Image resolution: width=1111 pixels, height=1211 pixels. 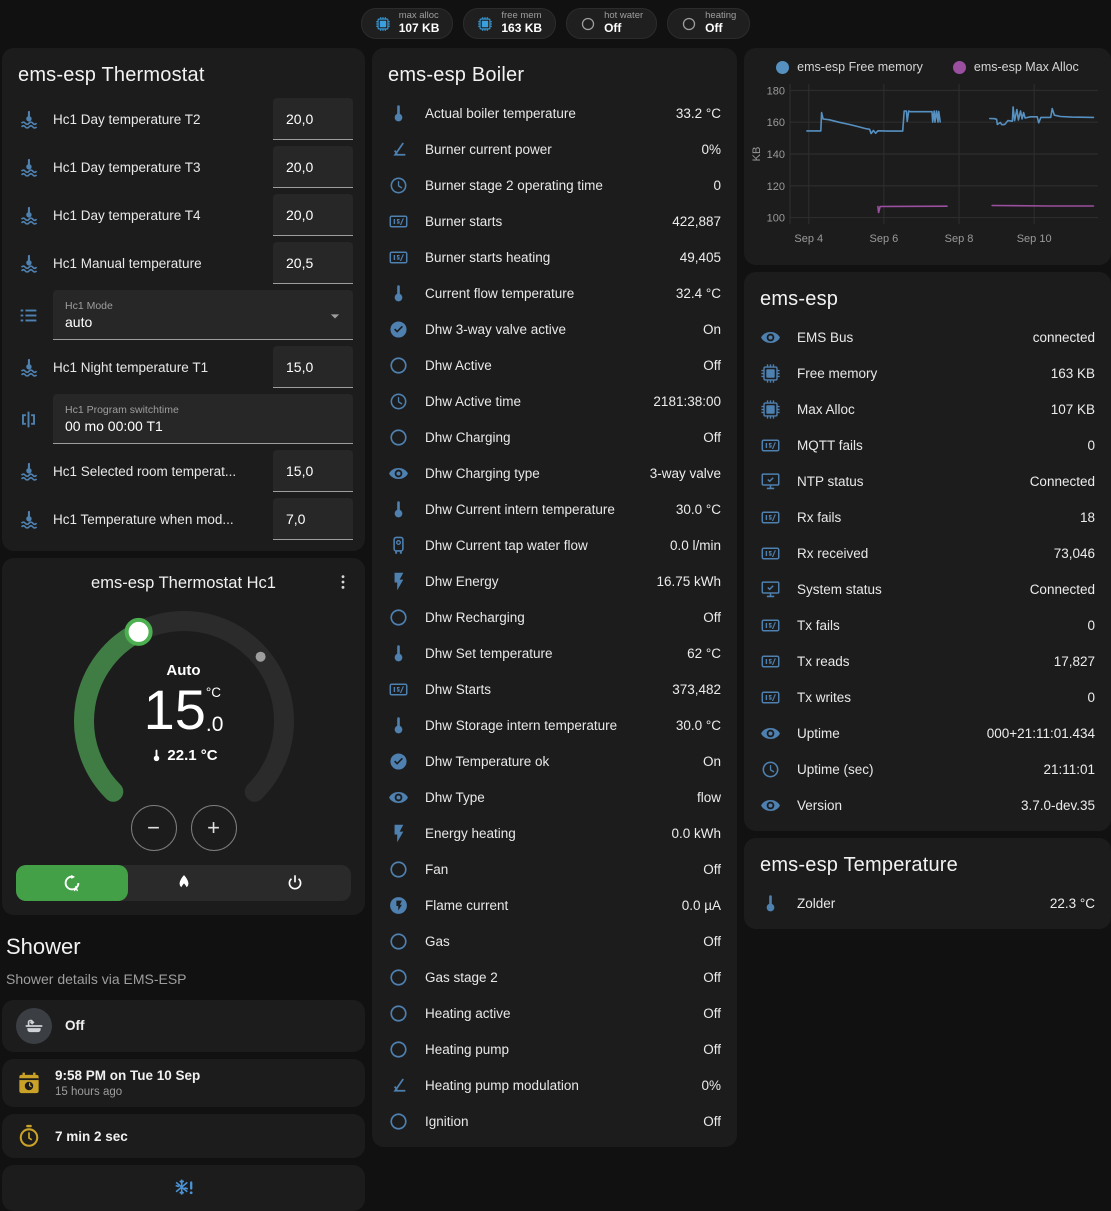 What do you see at coordinates (927, 517) in the screenshot?
I see `entity-row: Rx fails 18` at bounding box center [927, 517].